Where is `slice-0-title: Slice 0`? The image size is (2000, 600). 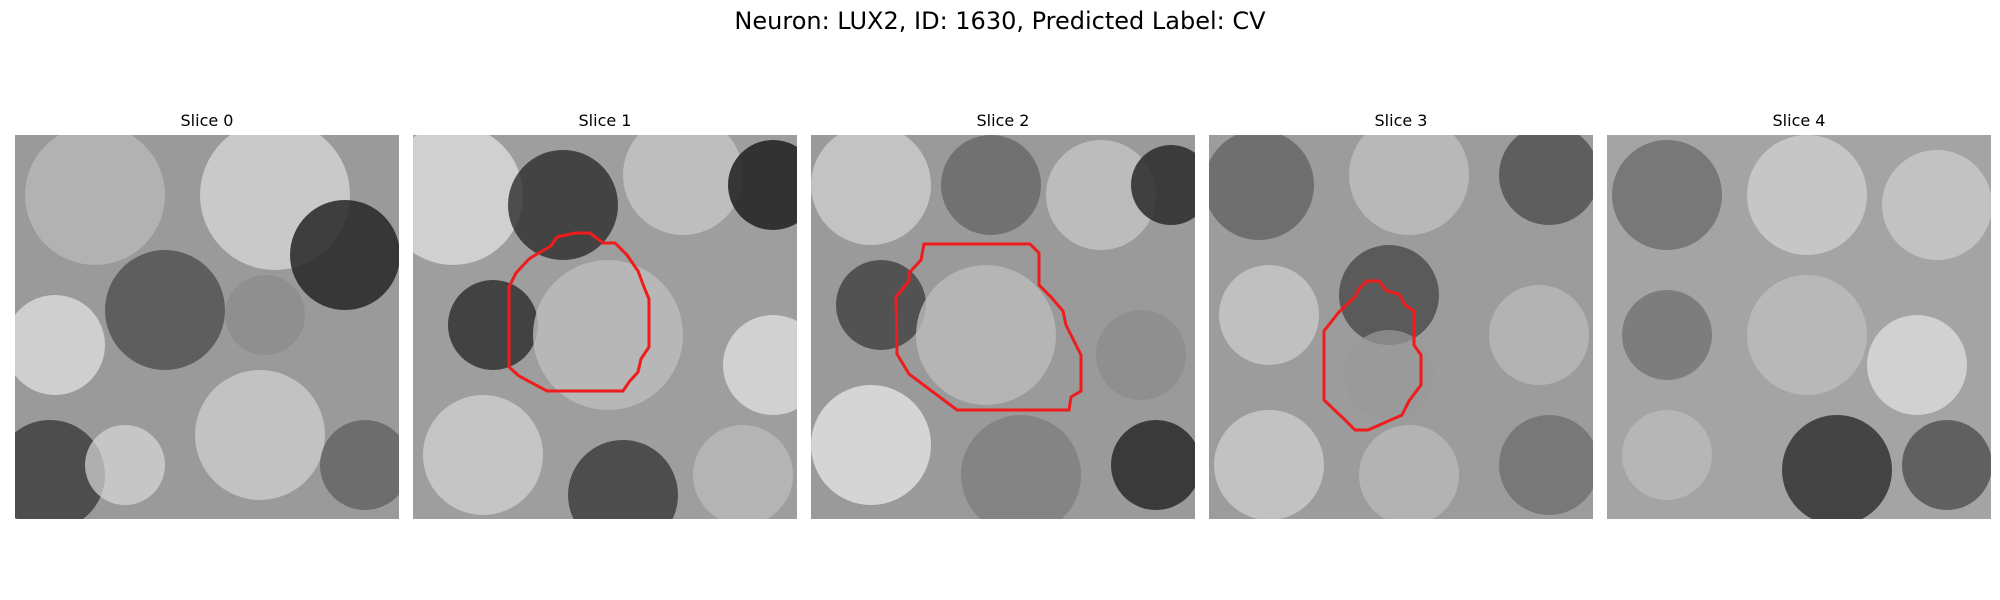 slice-0-title: Slice 0 is located at coordinates (207, 120).